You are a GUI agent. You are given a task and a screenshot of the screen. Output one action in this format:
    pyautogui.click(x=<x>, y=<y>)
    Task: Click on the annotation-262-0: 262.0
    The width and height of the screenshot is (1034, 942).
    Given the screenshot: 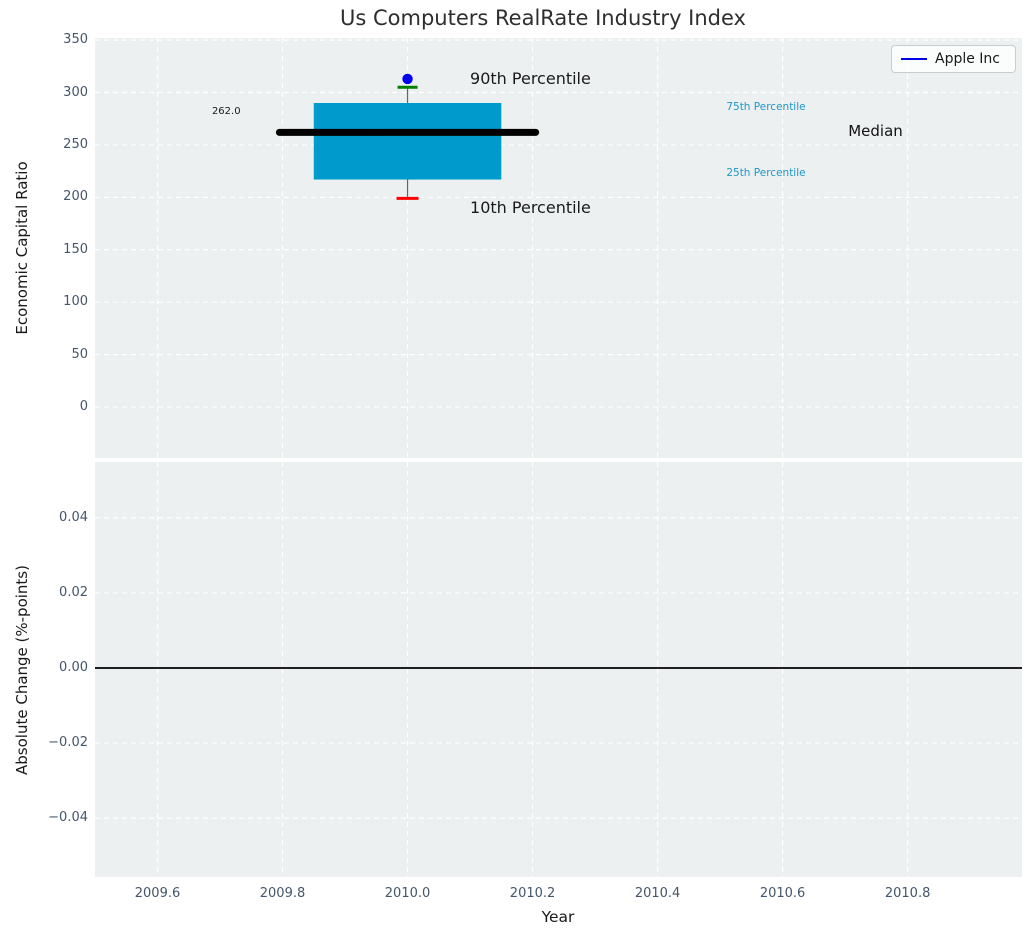 What is the action you would take?
    pyautogui.click(x=226, y=112)
    